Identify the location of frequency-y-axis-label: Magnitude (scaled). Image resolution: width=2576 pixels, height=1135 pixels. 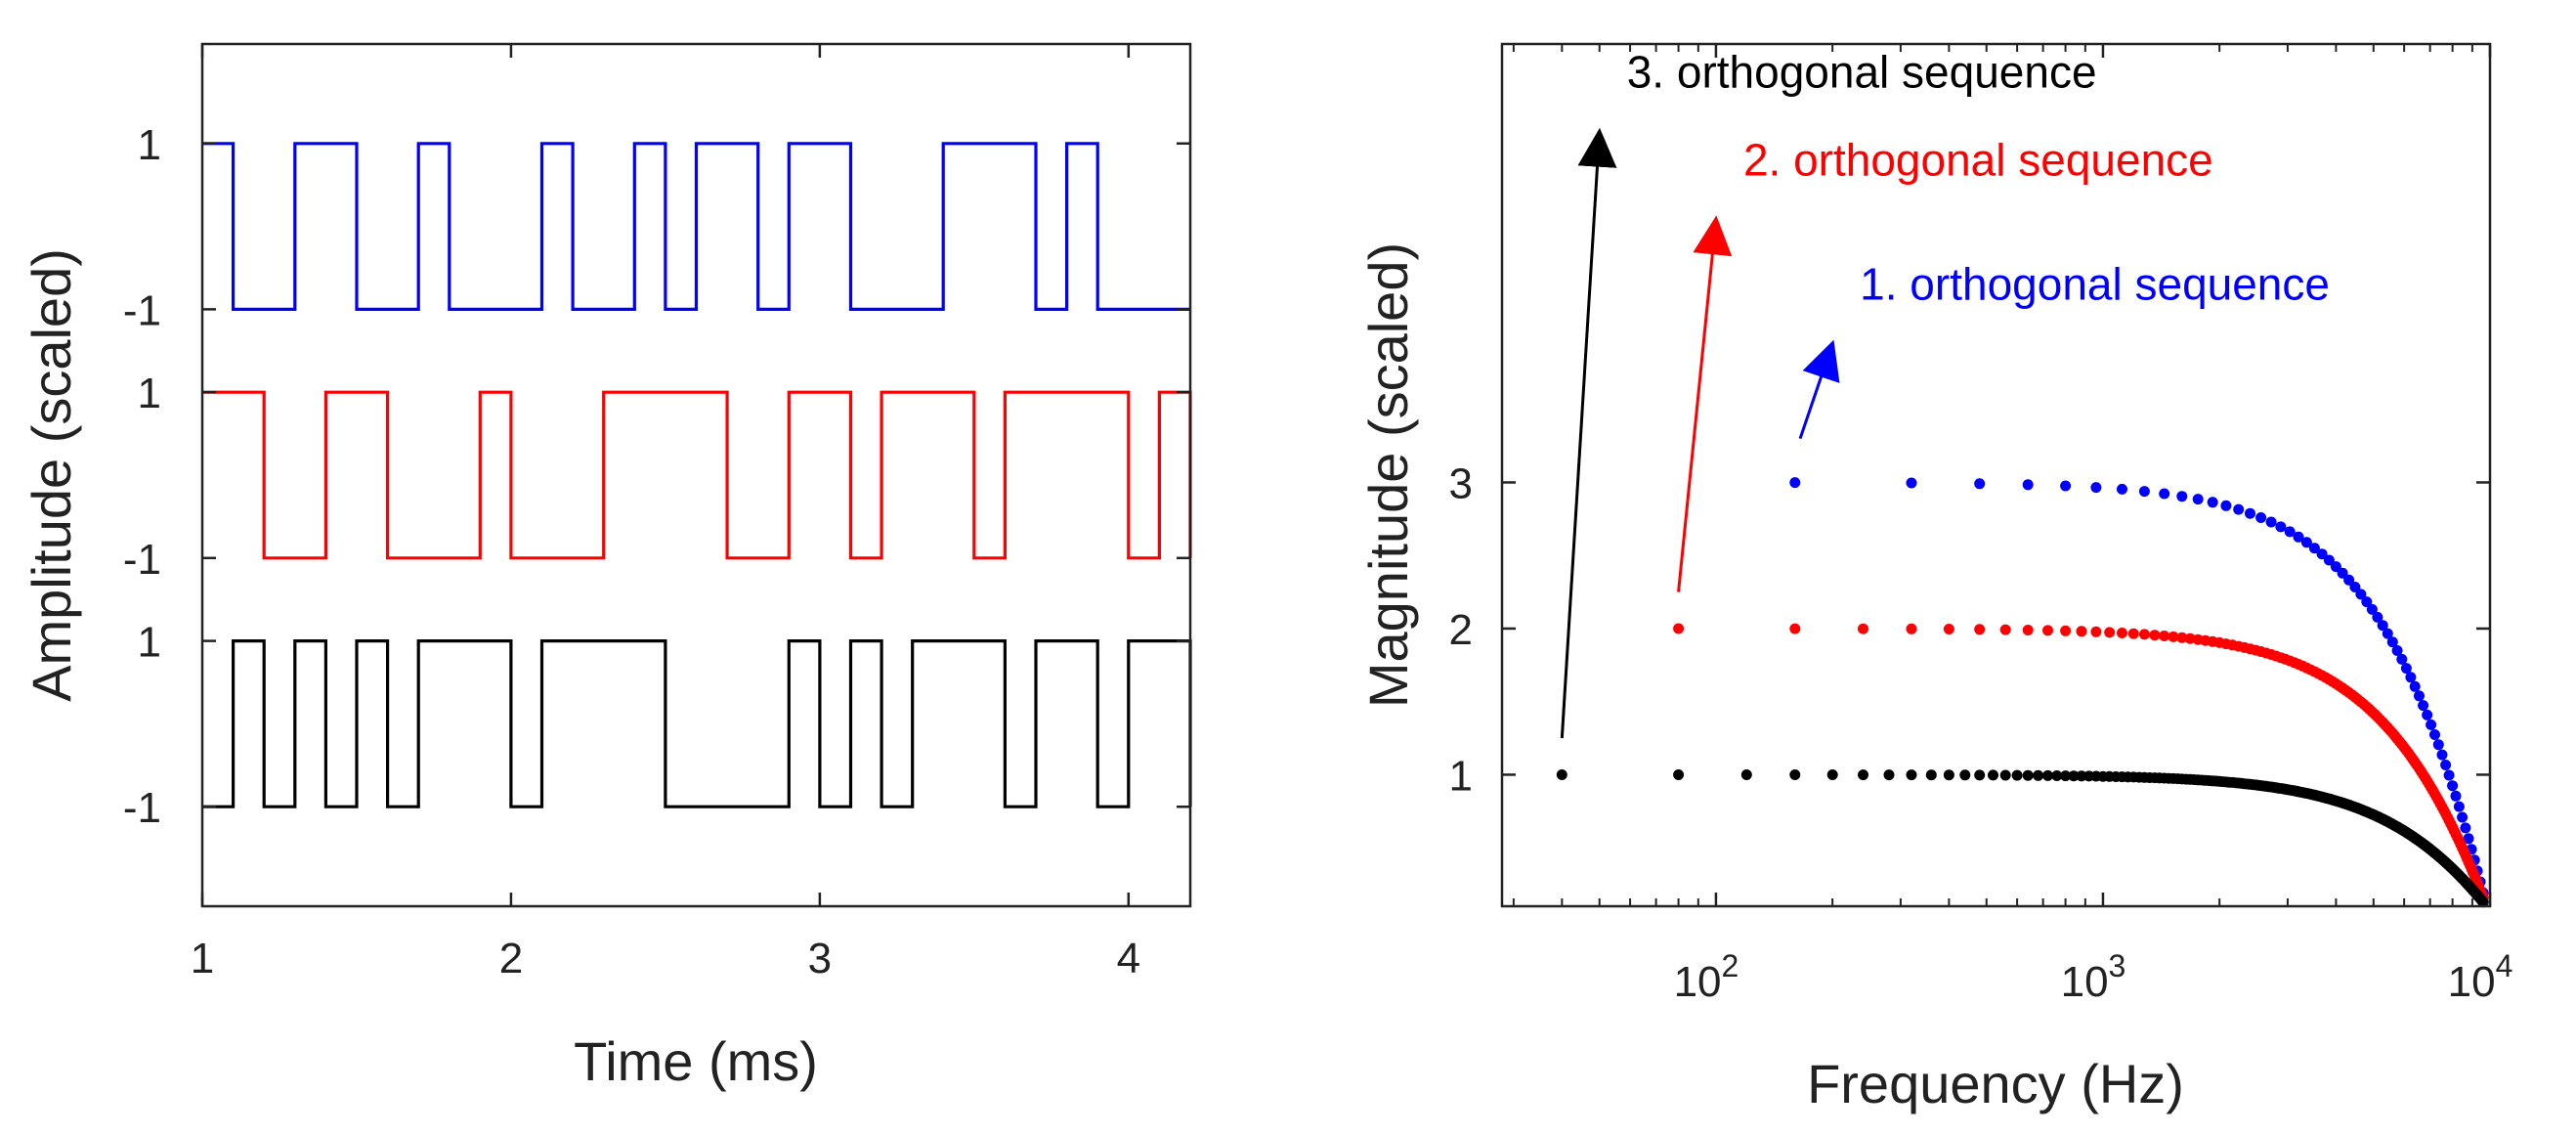
(1388, 475).